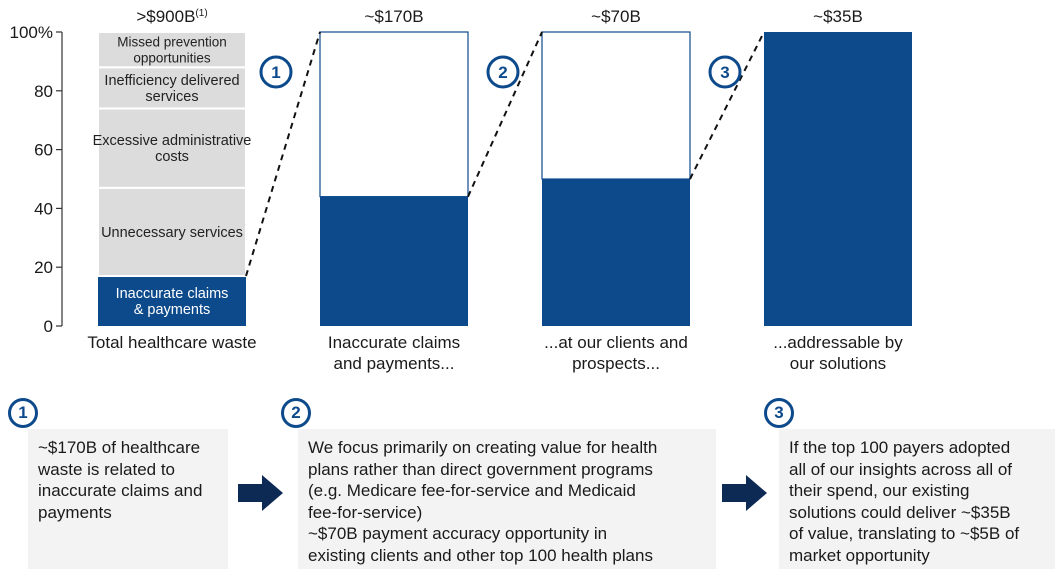 Image resolution: width=1061 pixels, height=578 pixels. What do you see at coordinates (120, 490) in the screenshot?
I see `note-1-line: inaccurate claims and` at bounding box center [120, 490].